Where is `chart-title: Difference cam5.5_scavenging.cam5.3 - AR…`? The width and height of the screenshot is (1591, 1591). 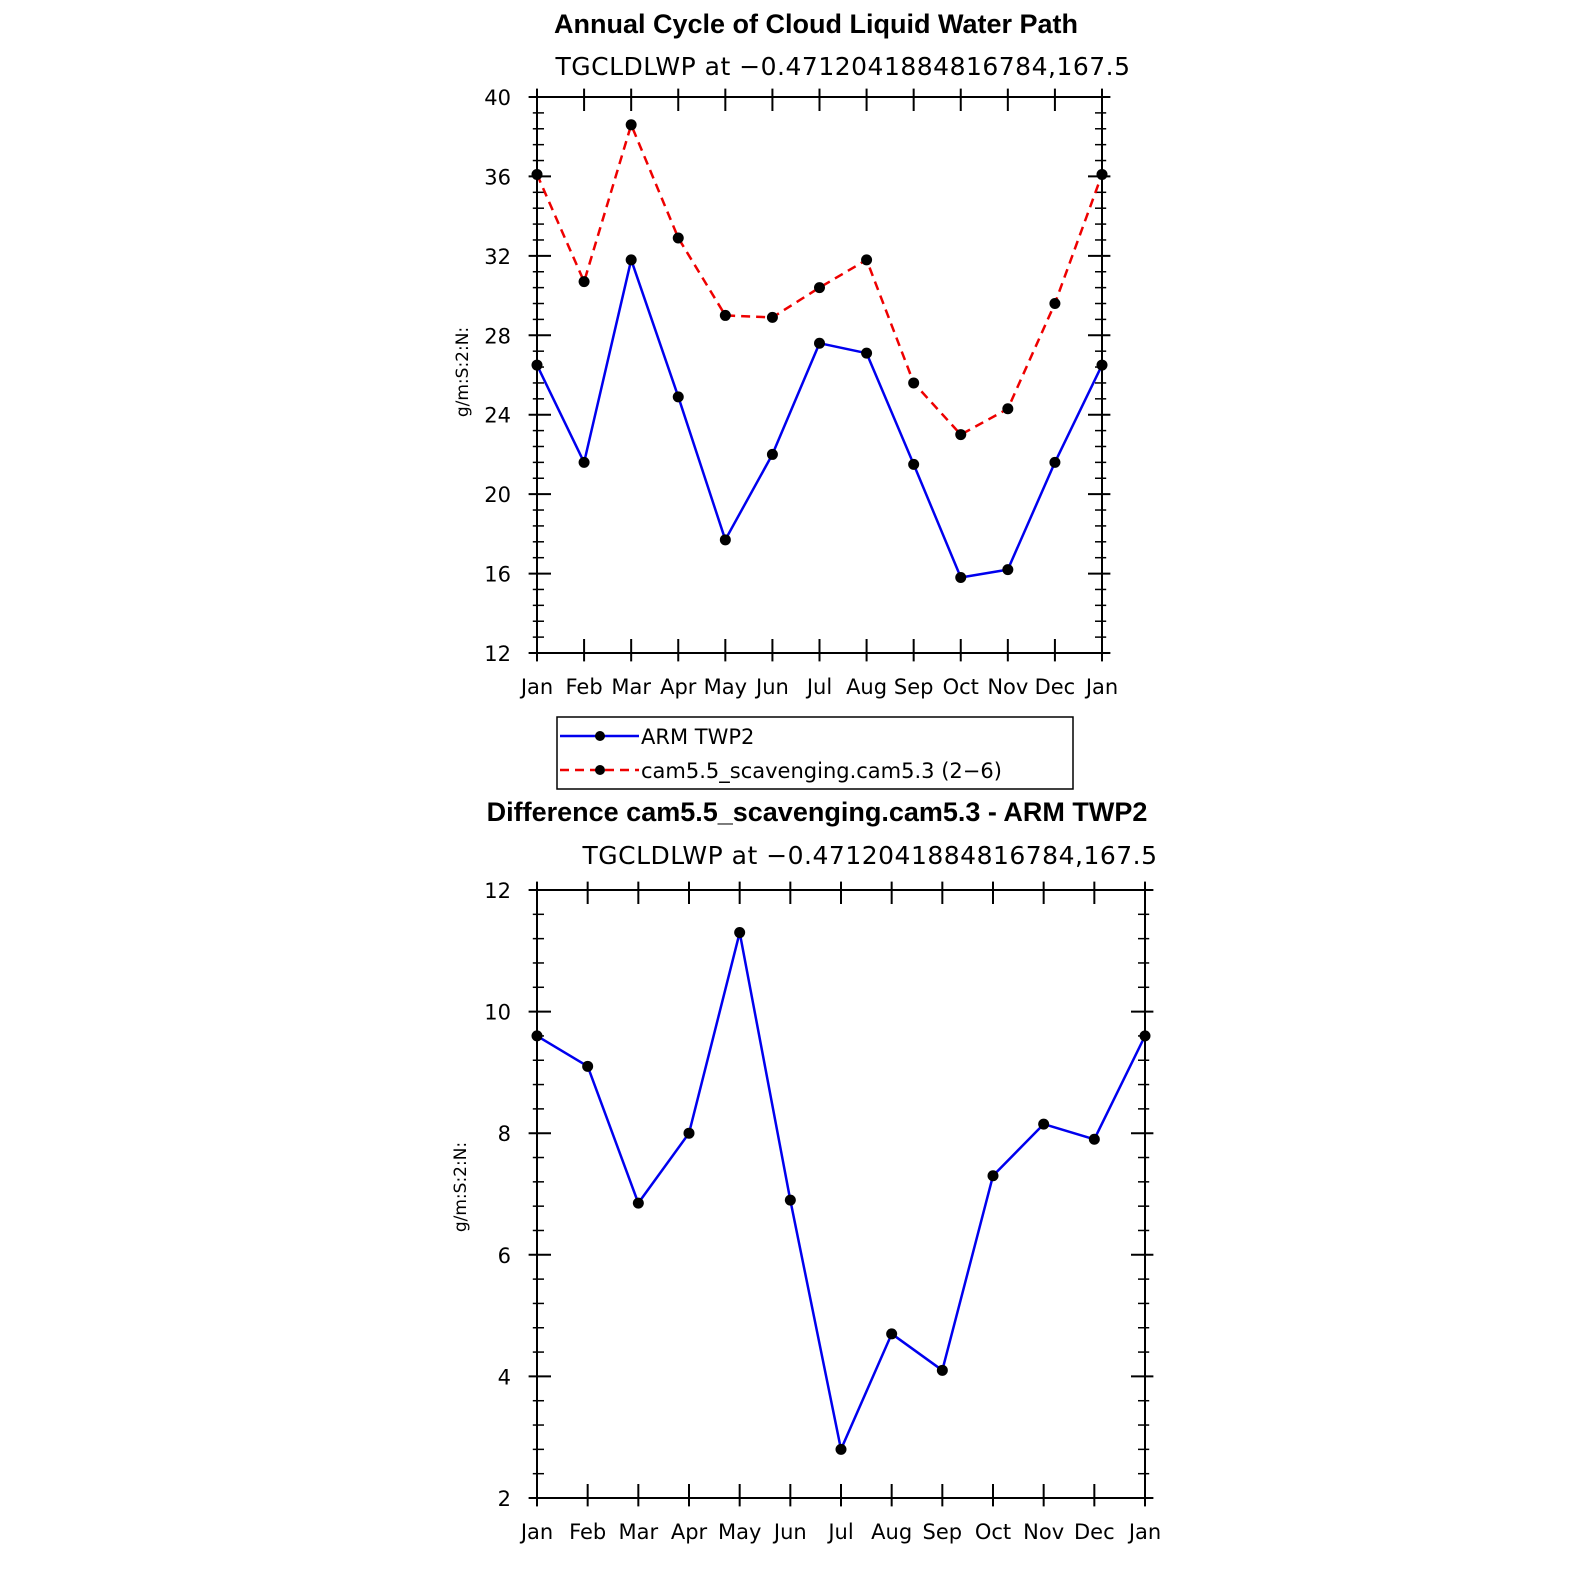 chart-title: Difference cam5.5_scavenging.cam5.3 - AR… is located at coordinates (817, 812).